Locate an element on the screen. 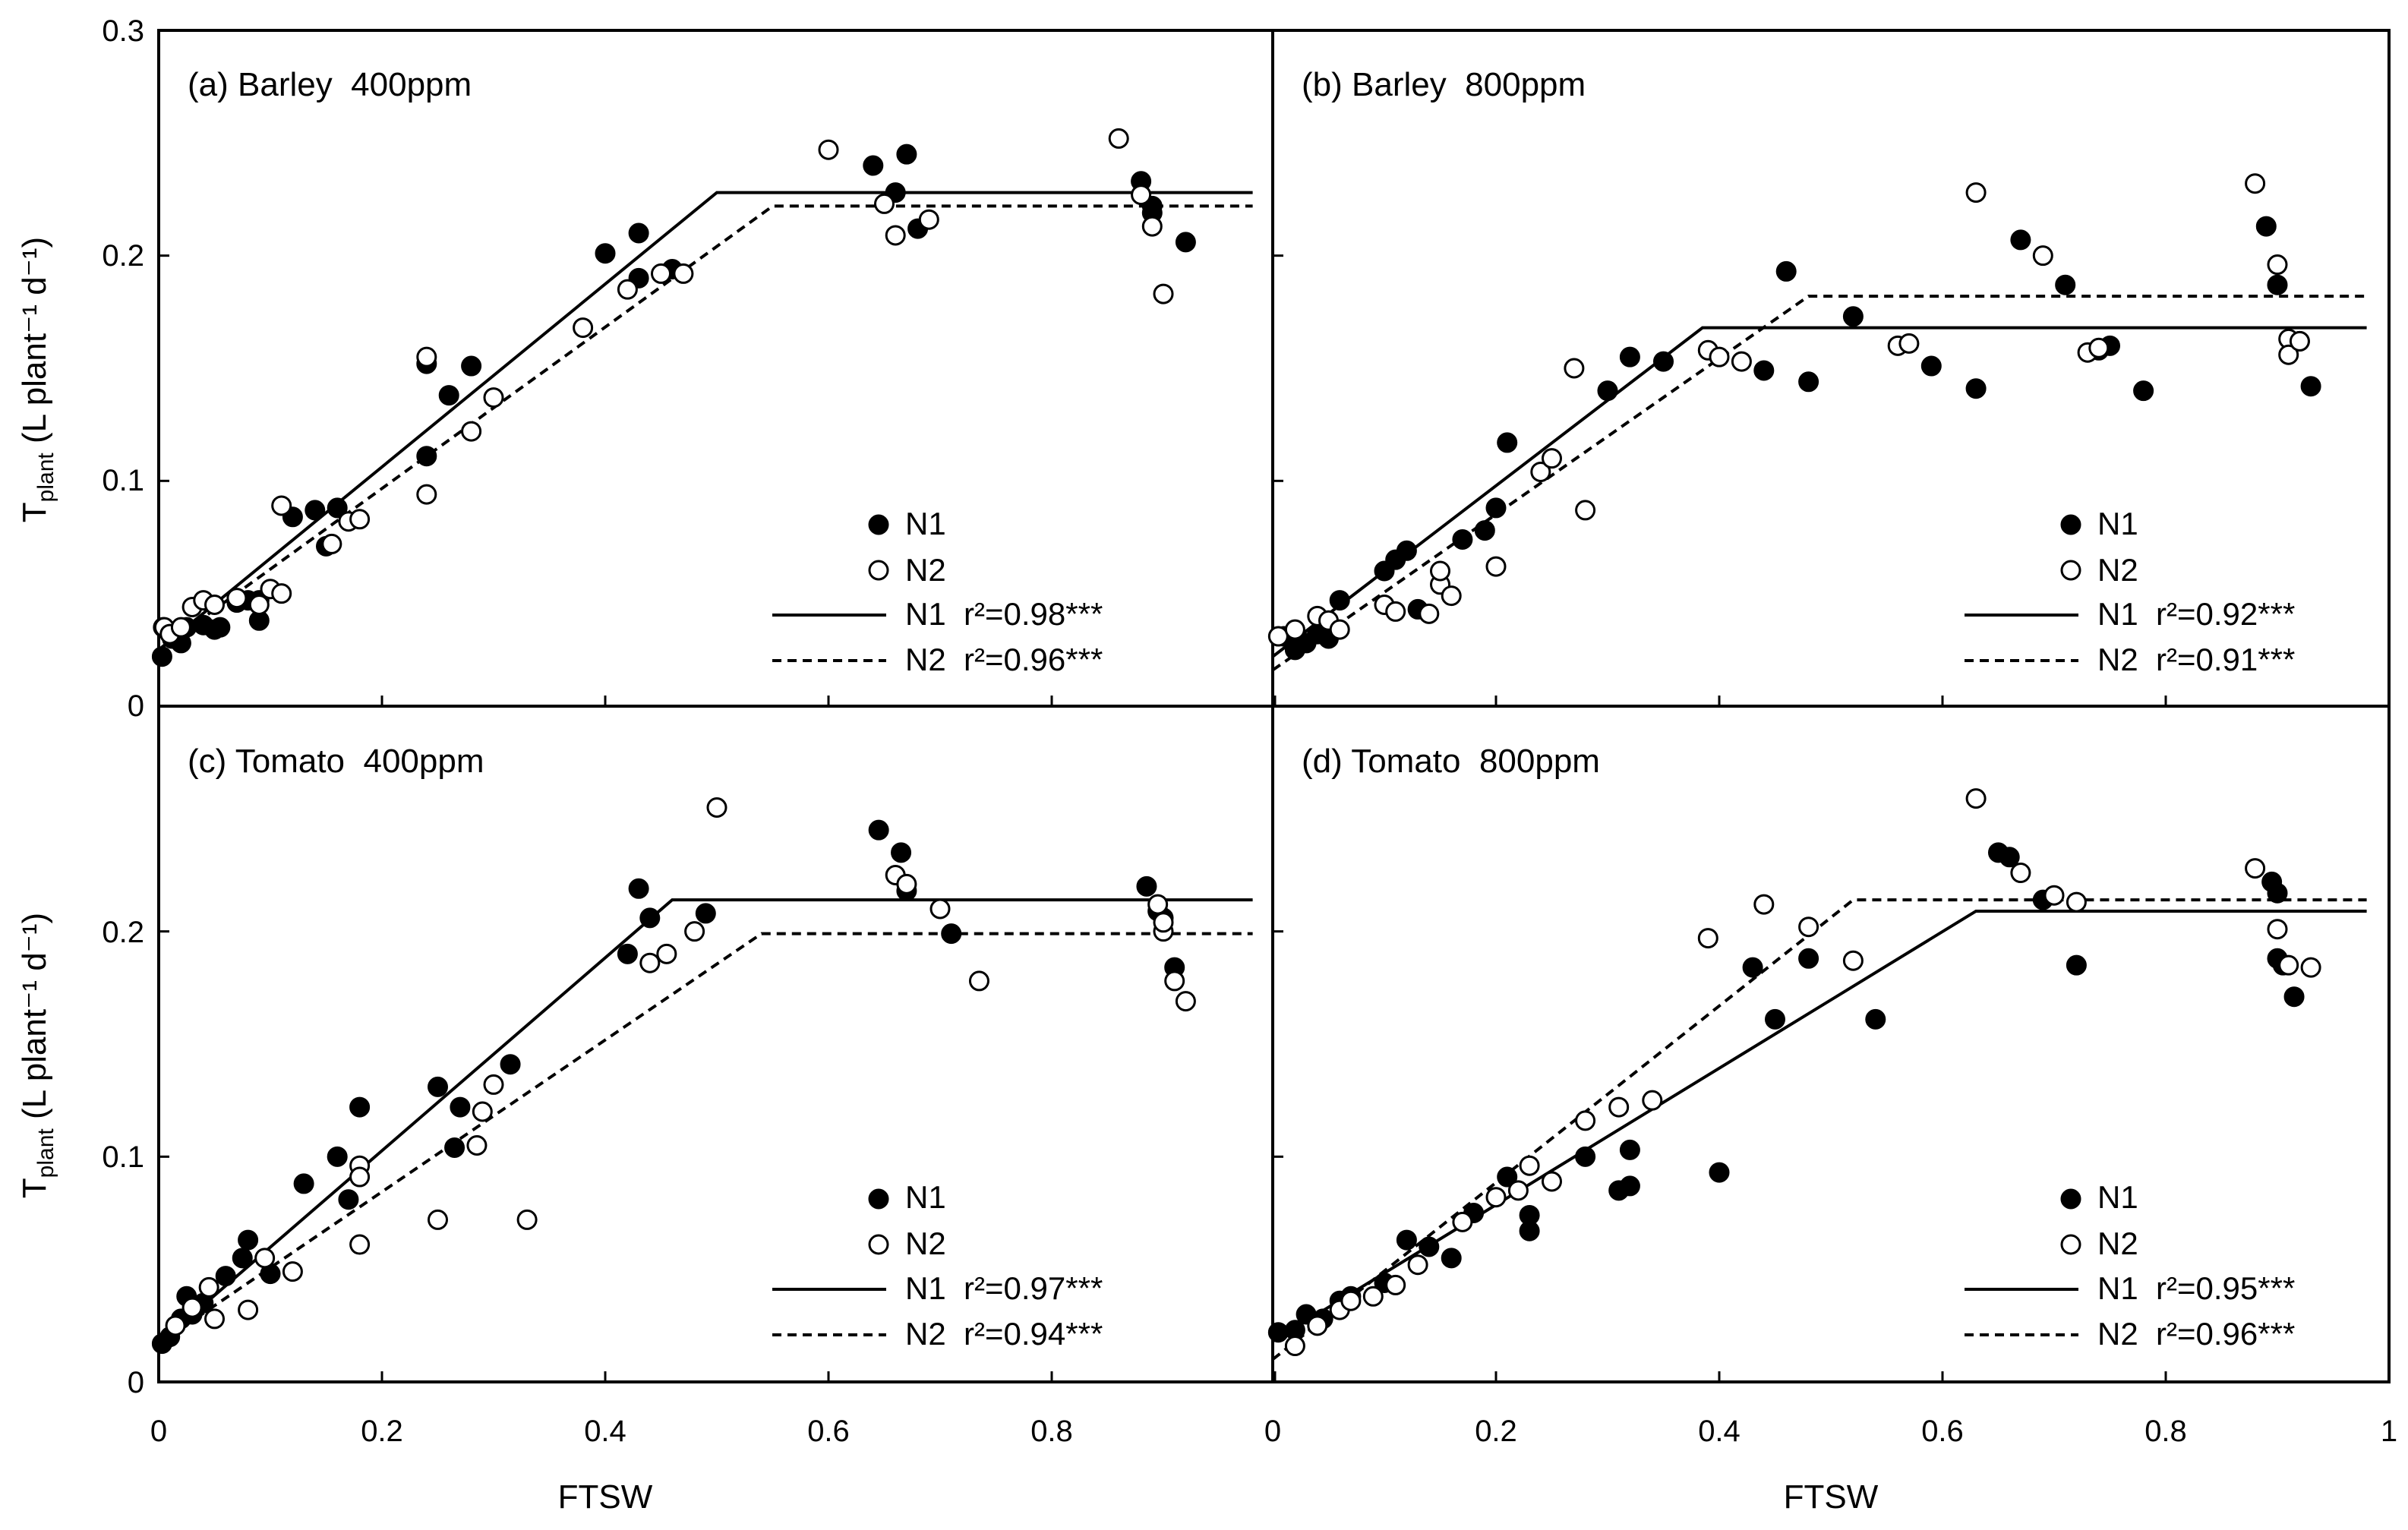  y-tick-label-top: 0.1 is located at coordinates (123, 480).